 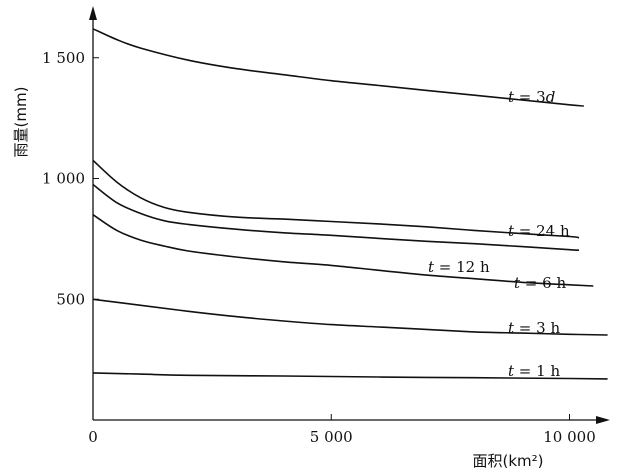 I want to click on series-label-t-6-h: t = 6 h, so click(x=540, y=283).